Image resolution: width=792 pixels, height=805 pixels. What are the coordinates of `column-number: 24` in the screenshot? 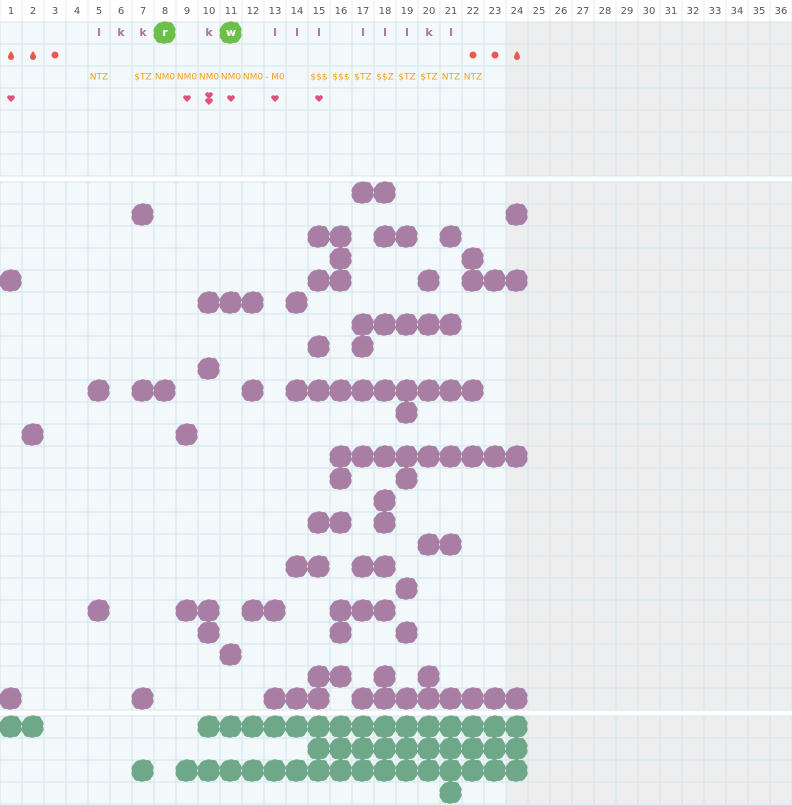 It's located at (517, 11).